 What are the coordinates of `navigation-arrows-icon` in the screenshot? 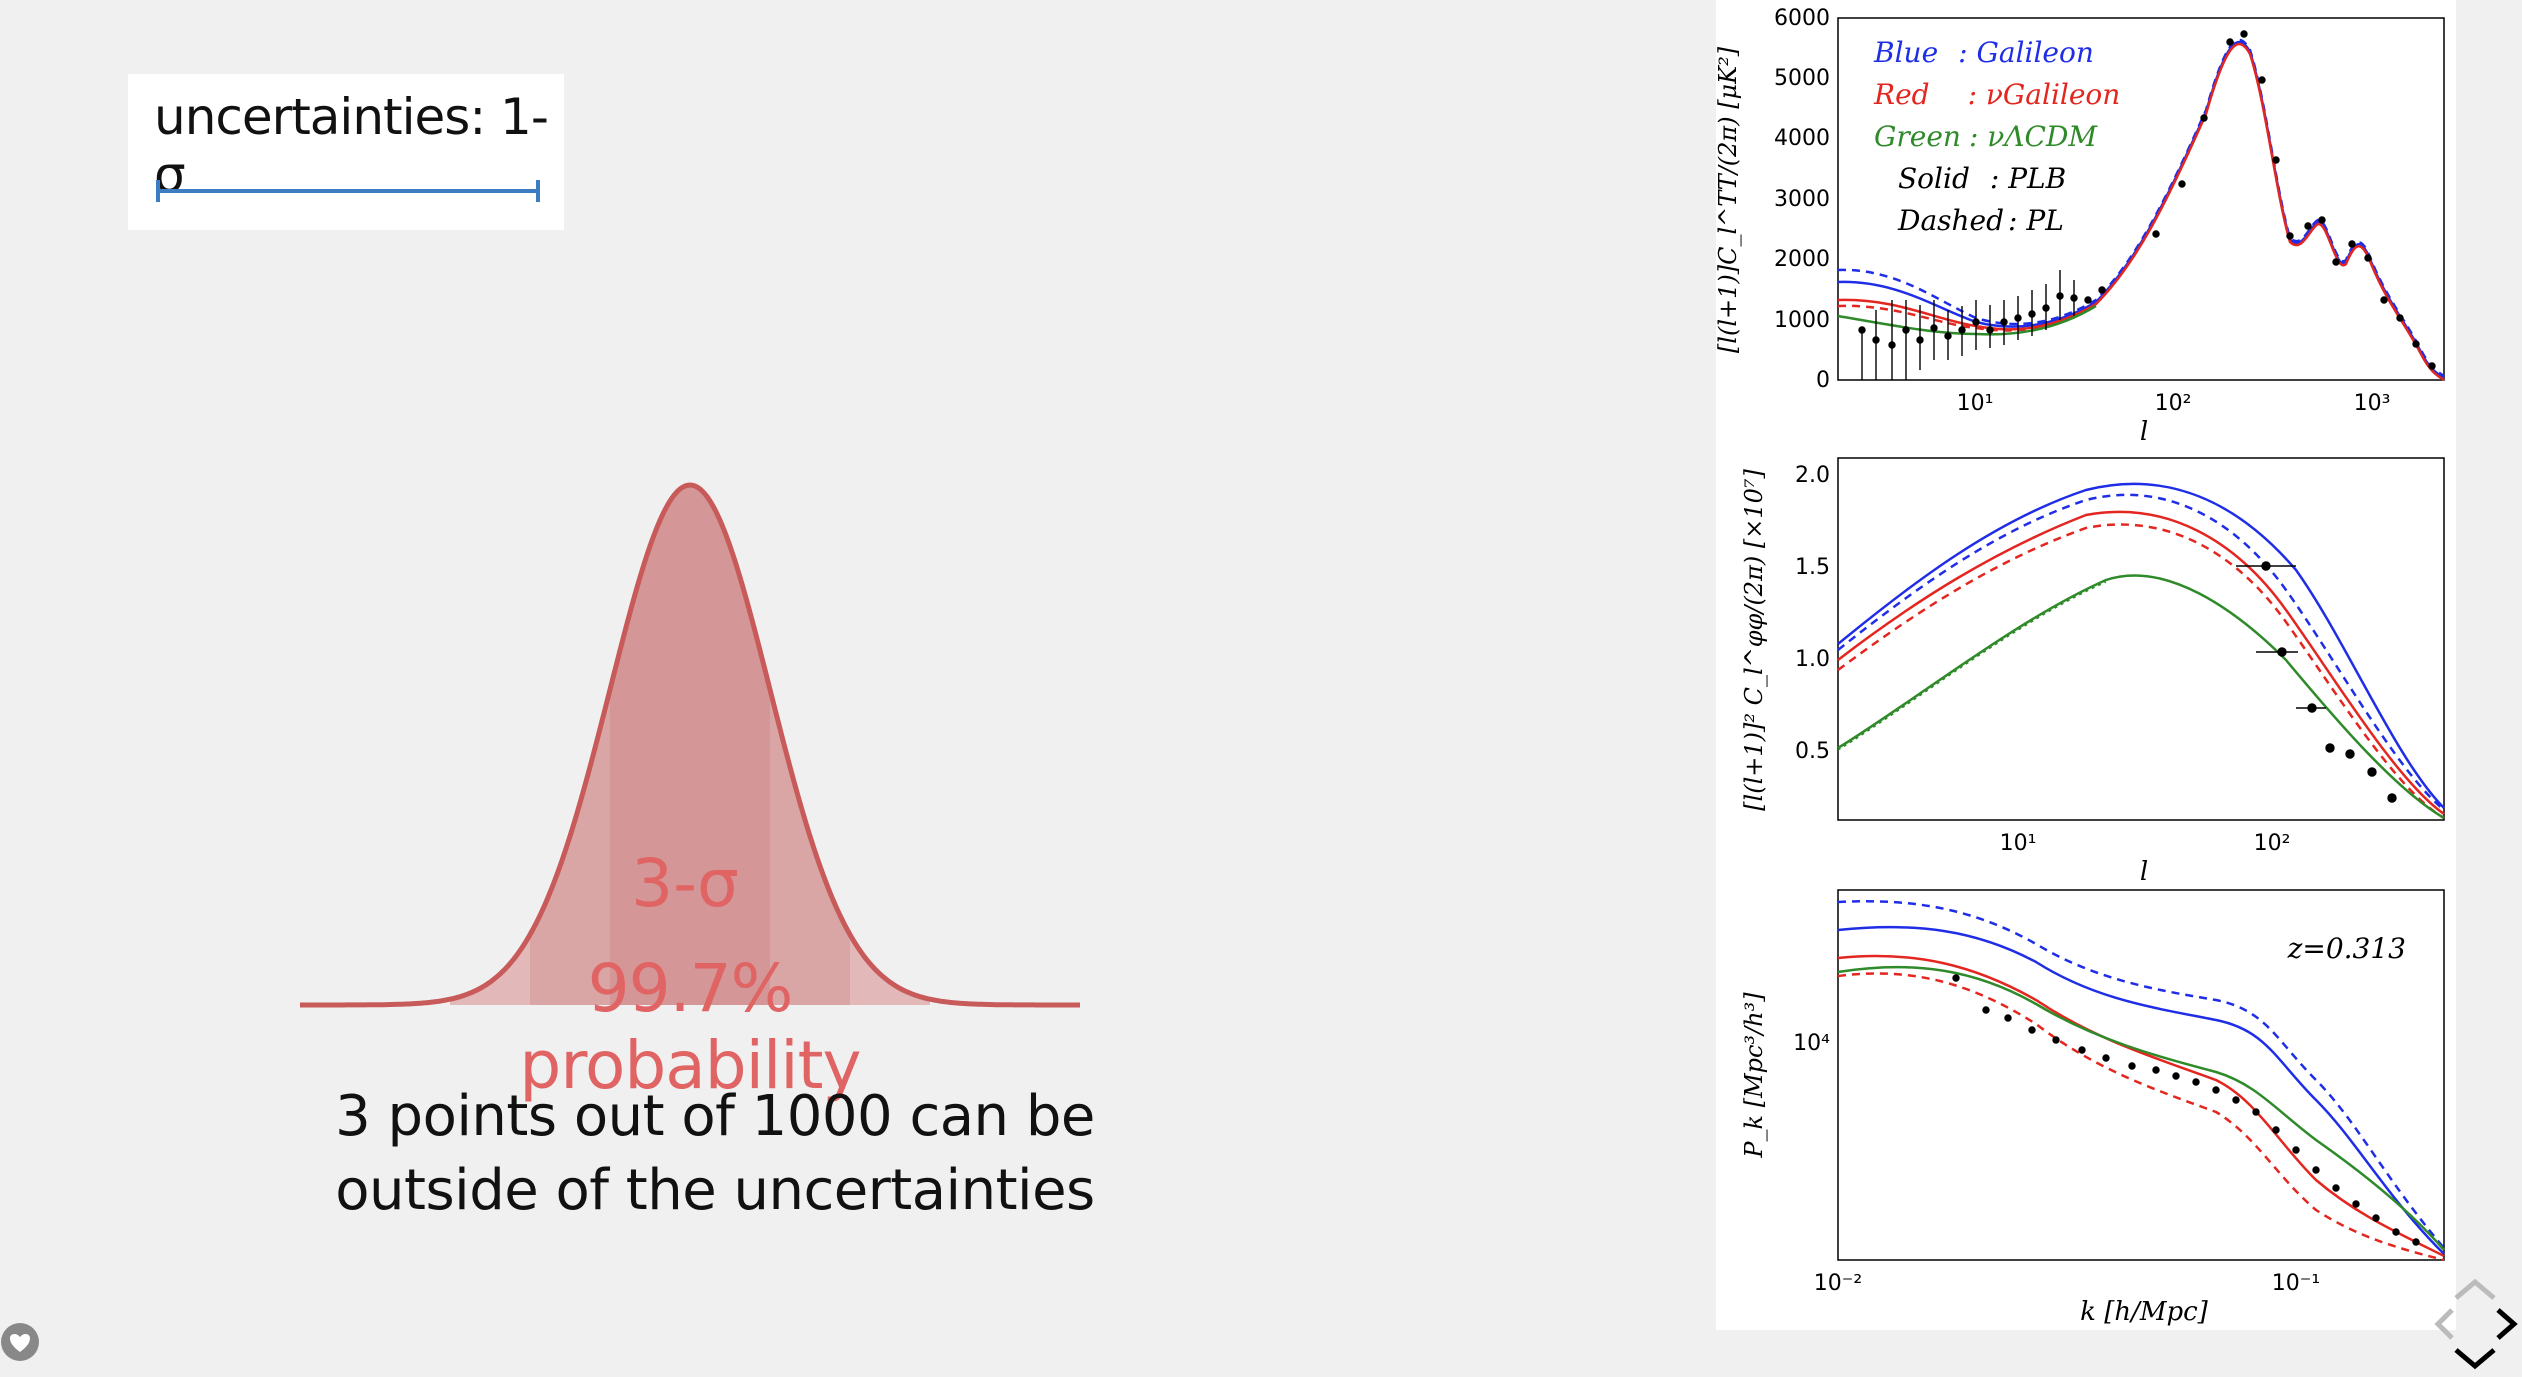 It's located at (2475, 1324).